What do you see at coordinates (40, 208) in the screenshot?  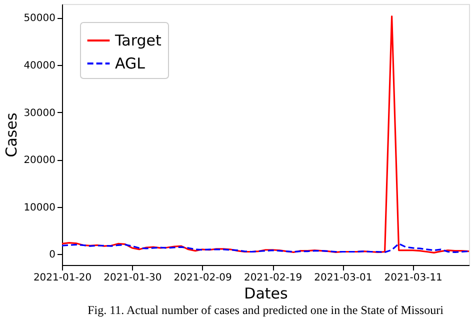 I see `y-tick-label: 10000` at bounding box center [40, 208].